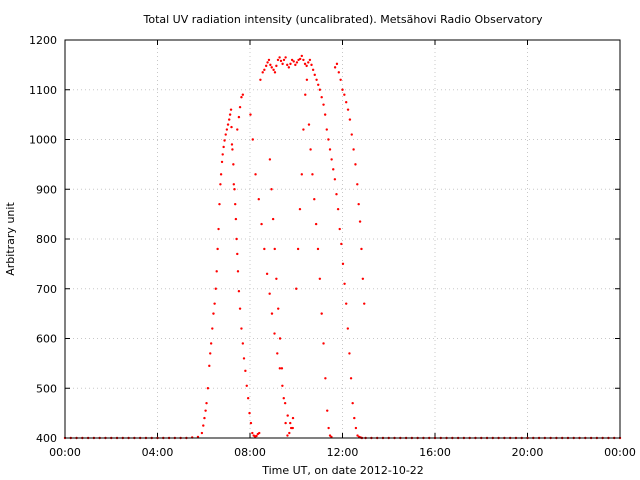 Image resolution: width=640 pixels, height=480 pixels. Describe the element at coordinates (46, 289) in the screenshot. I see `y-tick-label: 700` at that location.